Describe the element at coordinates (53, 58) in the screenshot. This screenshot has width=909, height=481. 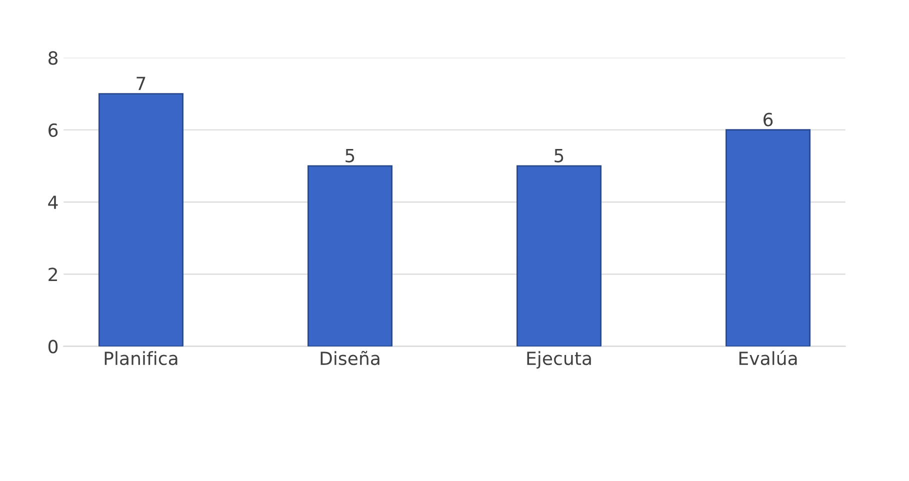
I see `y-tick-label: 8` at that location.